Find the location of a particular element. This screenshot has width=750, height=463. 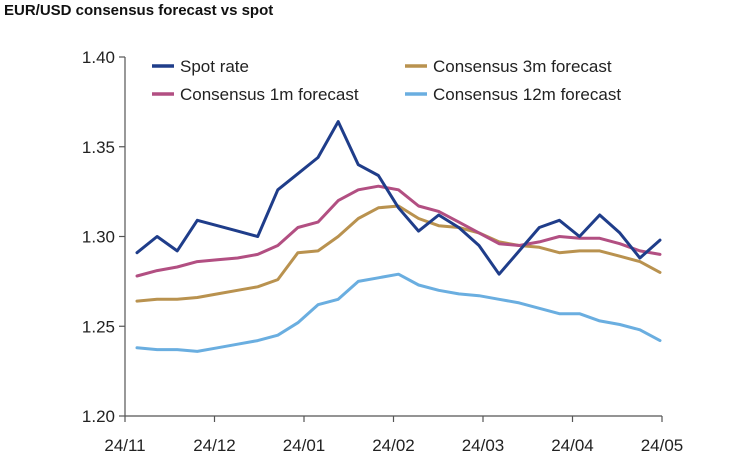

series-line-consensus-1m-forecast is located at coordinates (398, 231).